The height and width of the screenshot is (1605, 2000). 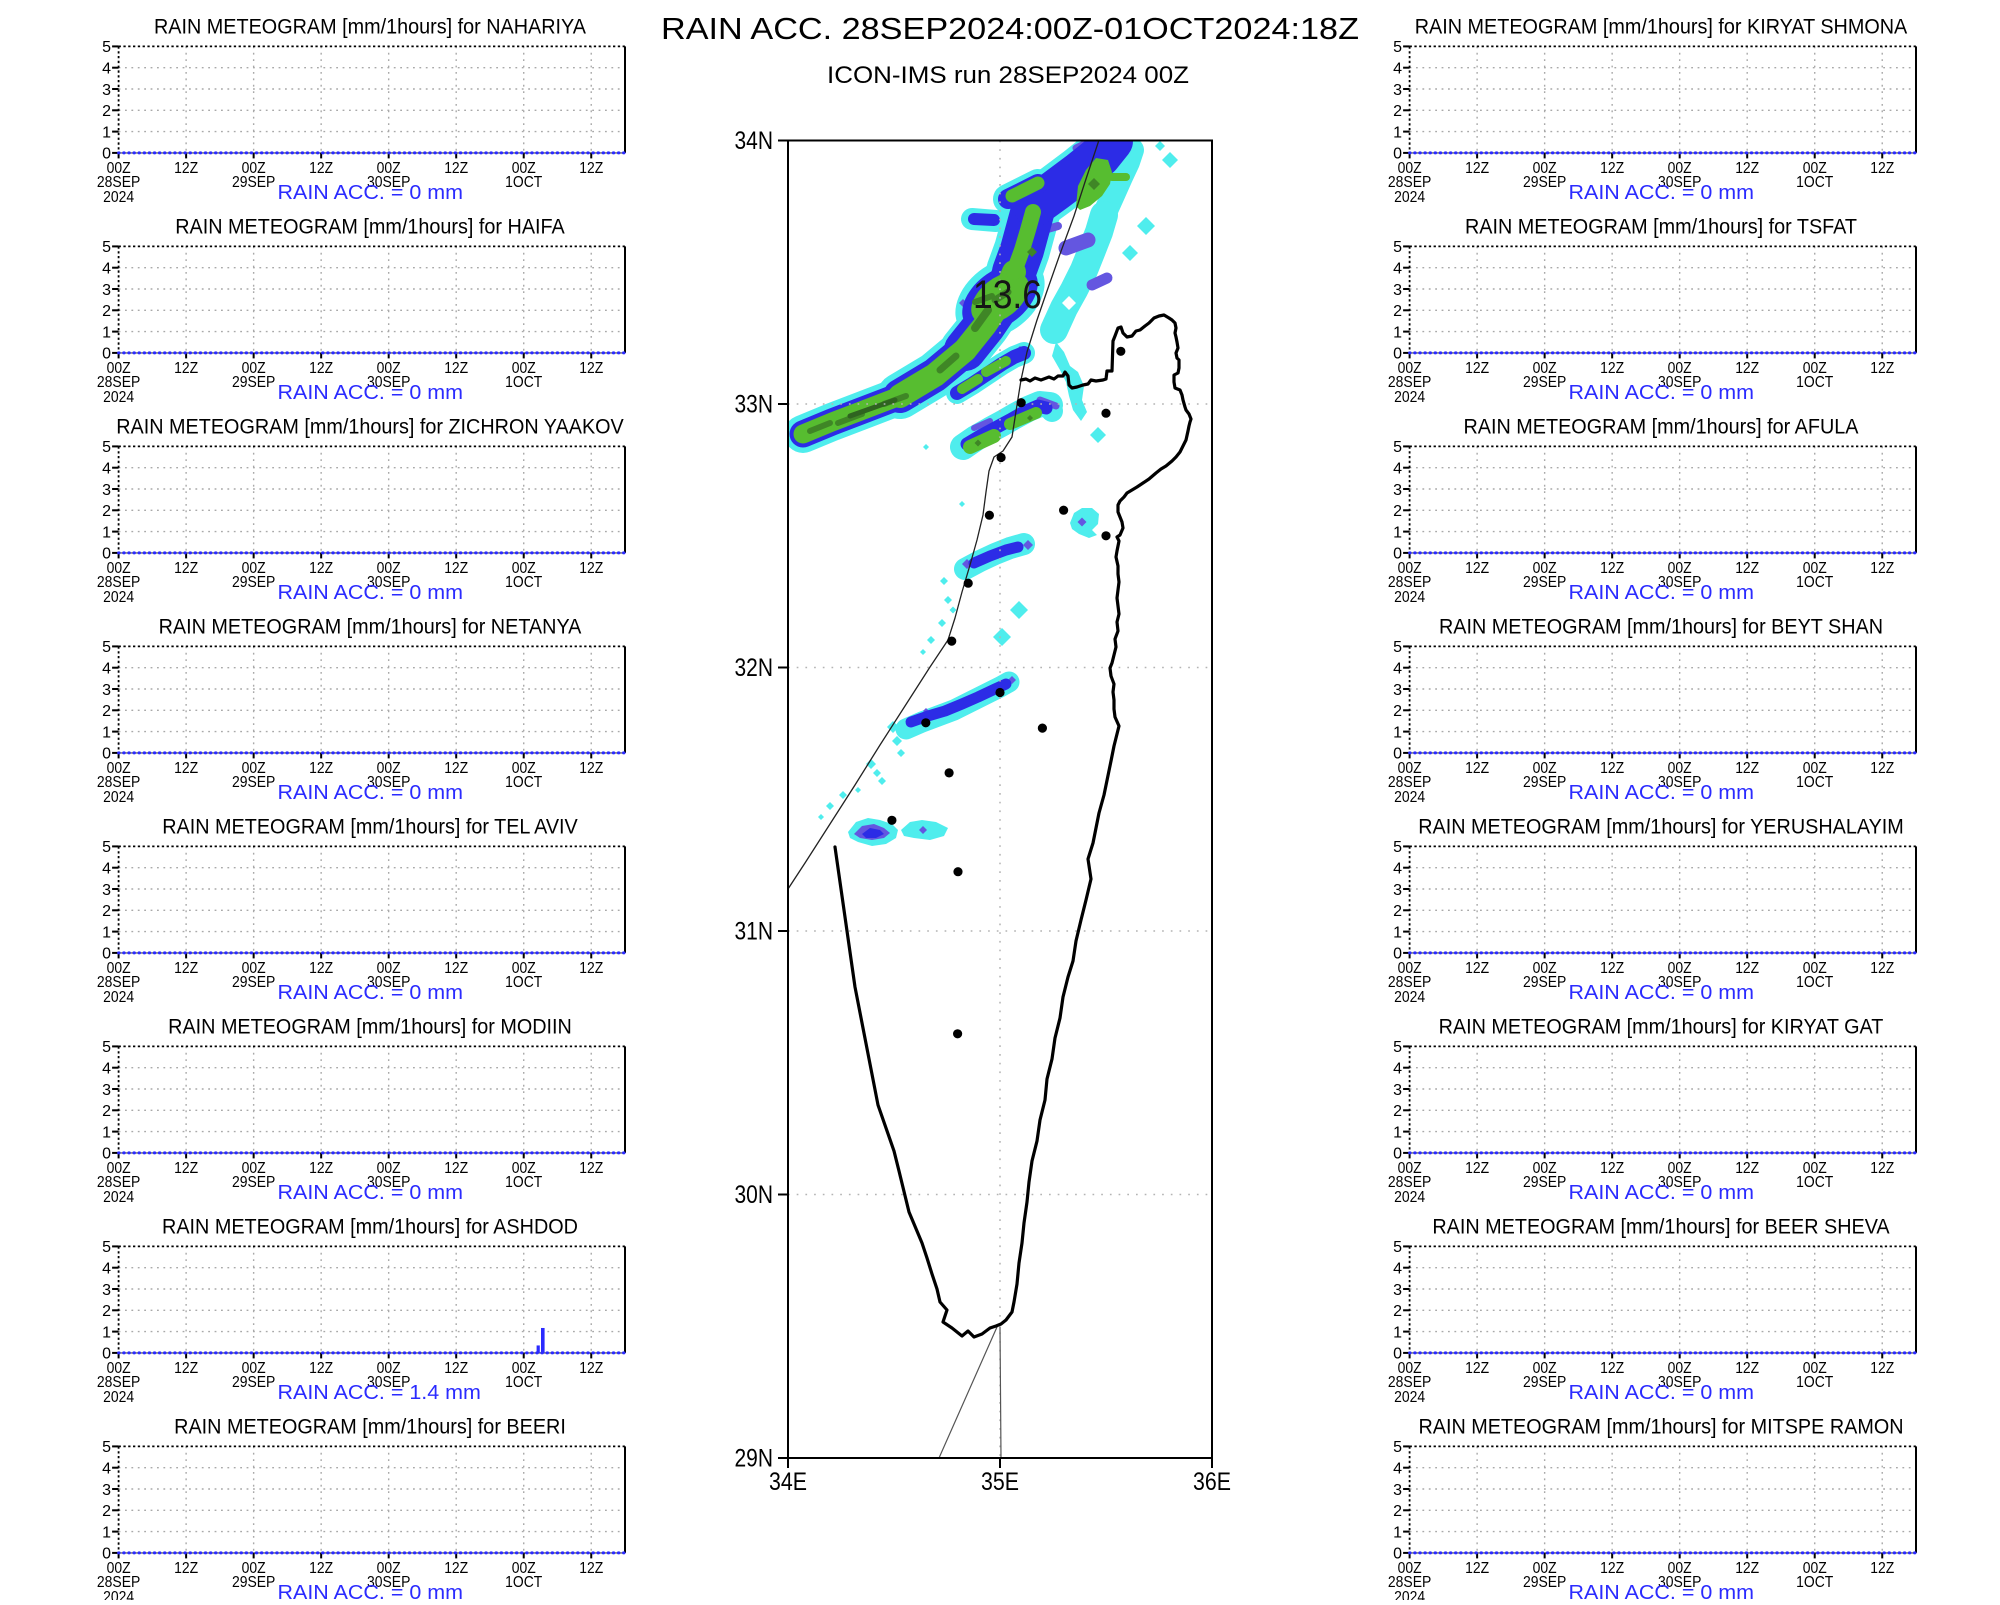 What do you see at coordinates (754, 1459) in the screenshot?
I see `svg-text: 29N` at bounding box center [754, 1459].